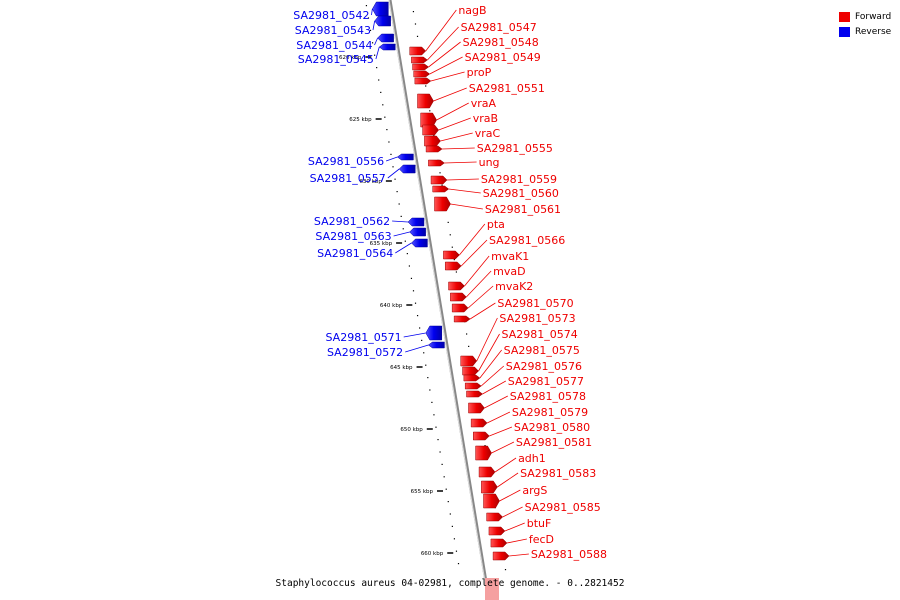 Image resolution: width=900 pixels, height=600 pixels. I want to click on forward-gene-label: SA2981_0548, so click(501, 42).